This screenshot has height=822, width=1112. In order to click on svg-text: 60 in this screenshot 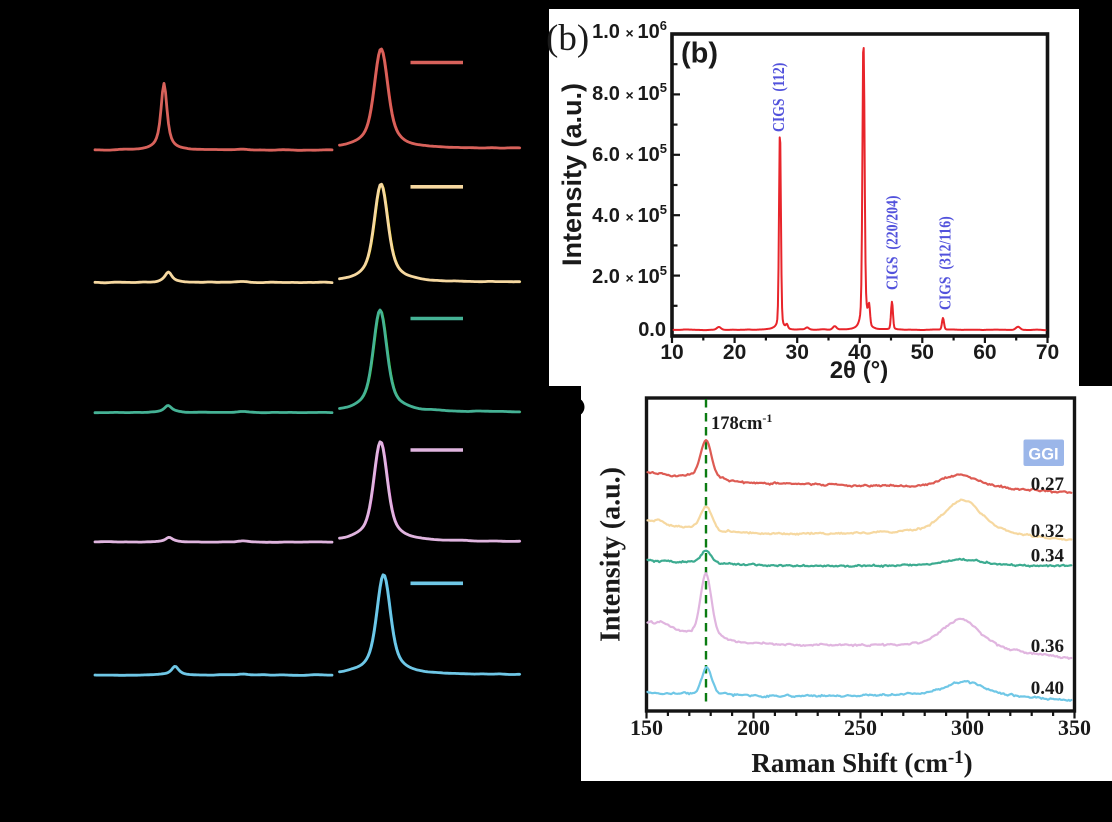, I will do `click(984, 352)`.